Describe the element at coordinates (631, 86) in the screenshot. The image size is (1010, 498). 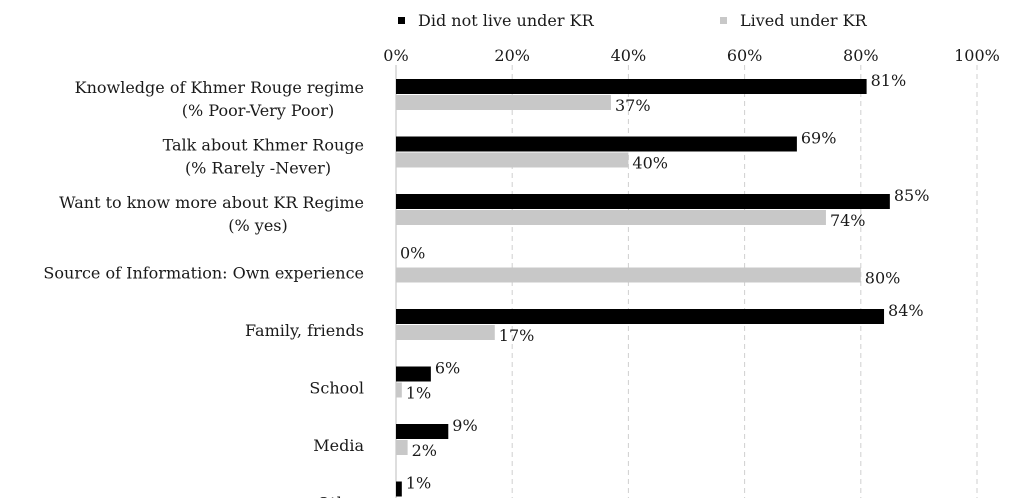
I see `bar-s1-c1` at that location.